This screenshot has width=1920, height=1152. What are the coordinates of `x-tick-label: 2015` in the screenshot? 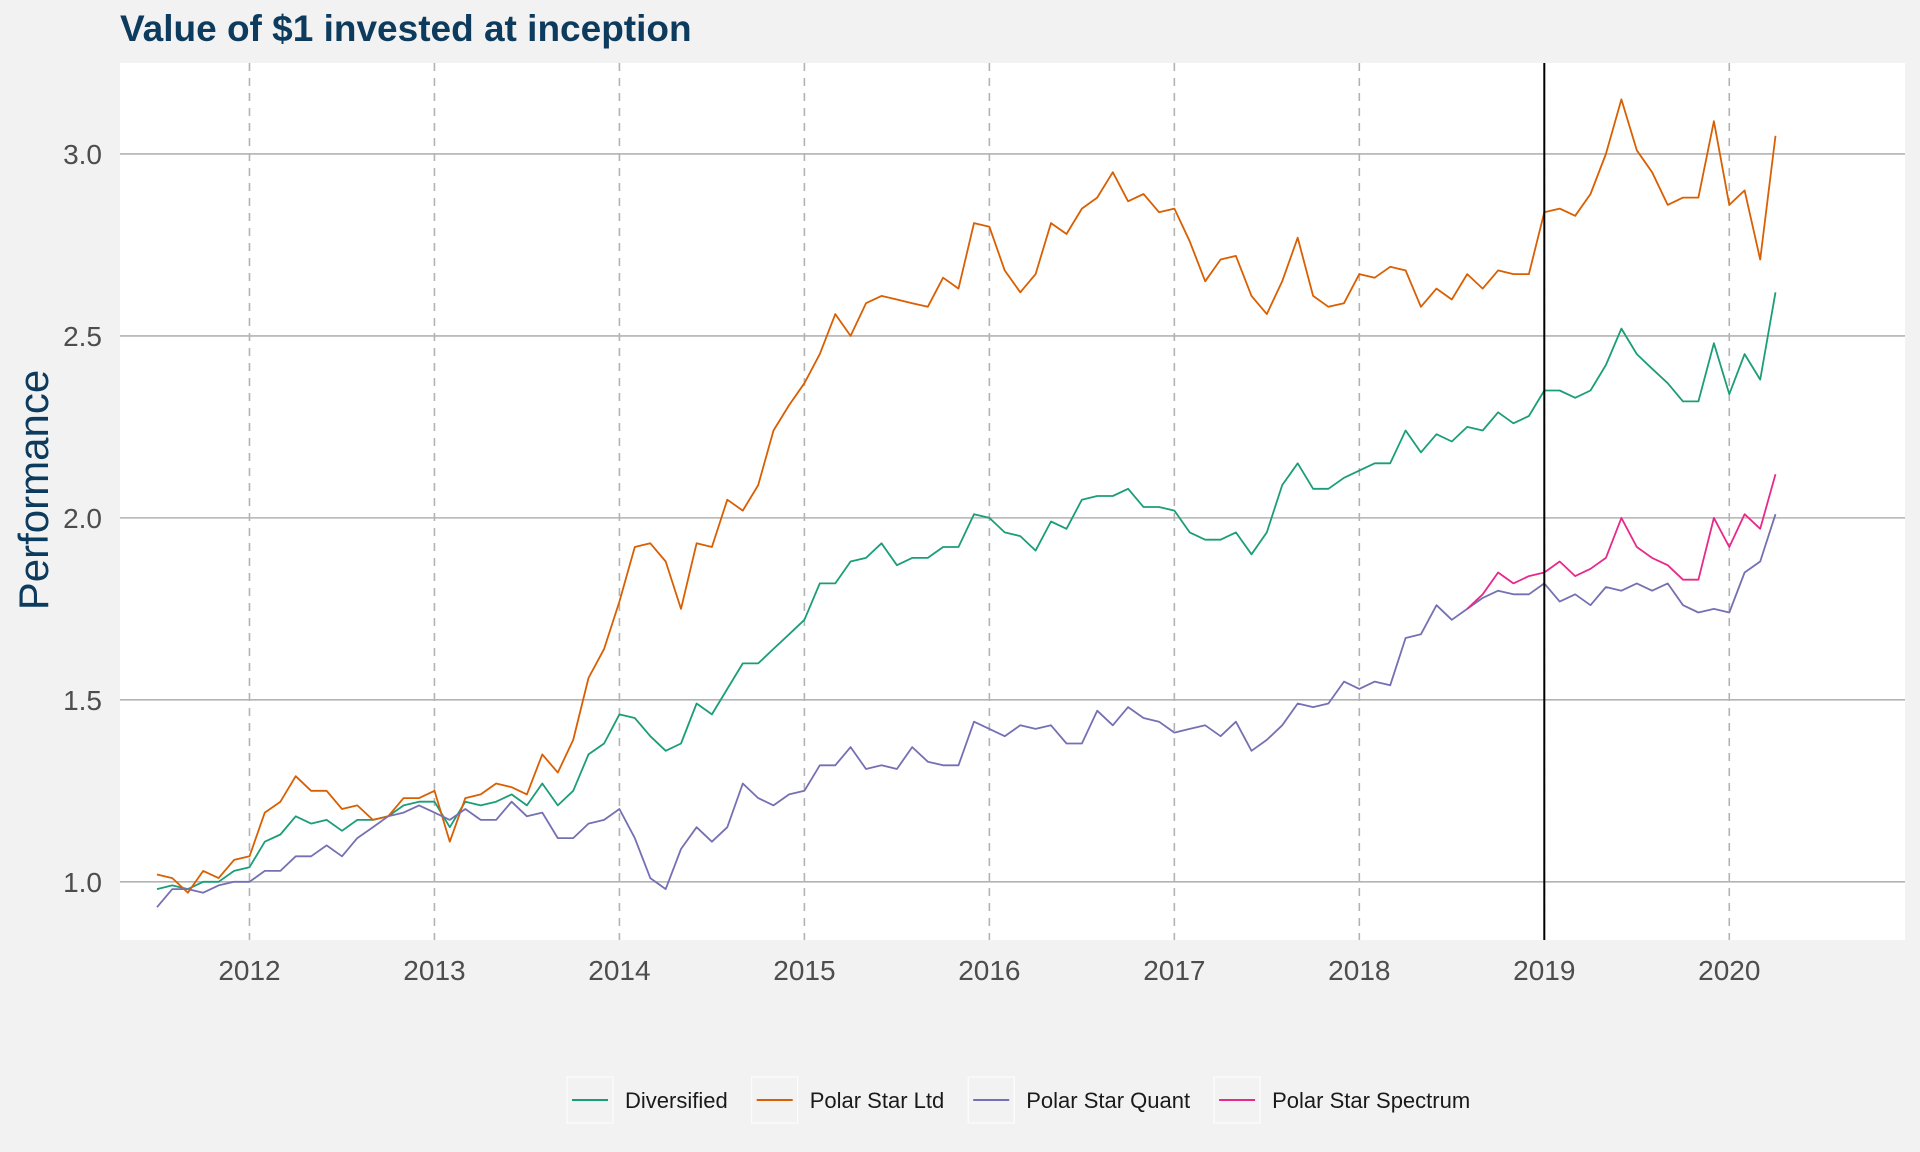 It's located at (804, 970).